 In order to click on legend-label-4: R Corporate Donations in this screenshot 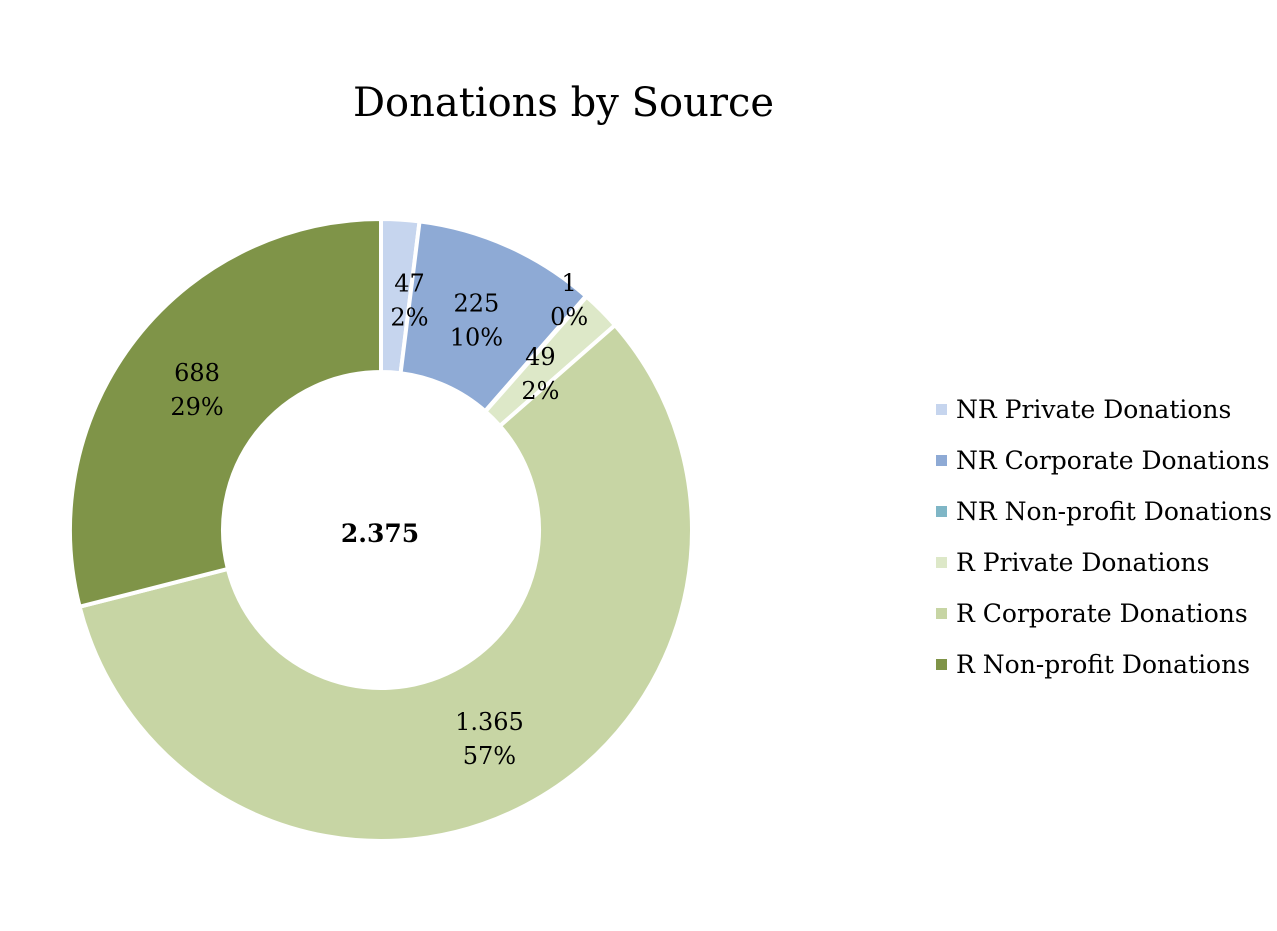, I will do `click(1102, 613)`.